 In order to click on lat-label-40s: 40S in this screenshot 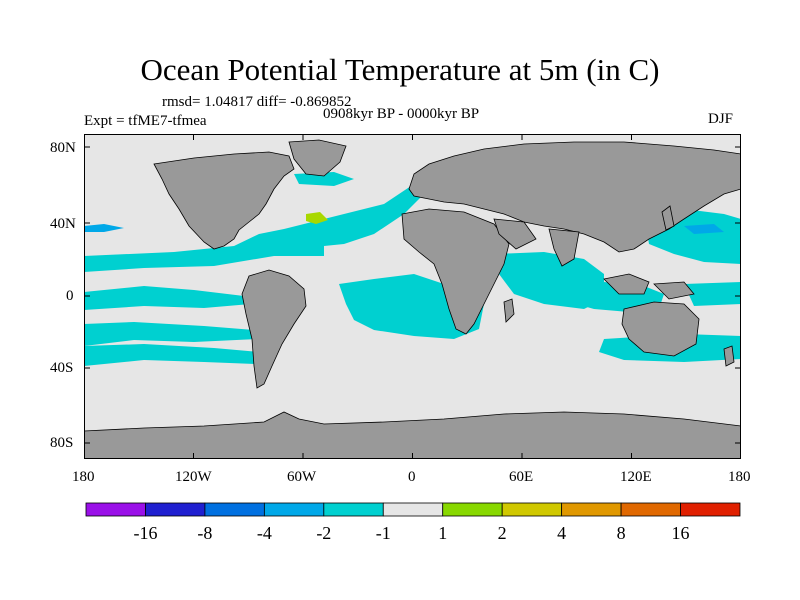, I will do `click(62, 368)`.